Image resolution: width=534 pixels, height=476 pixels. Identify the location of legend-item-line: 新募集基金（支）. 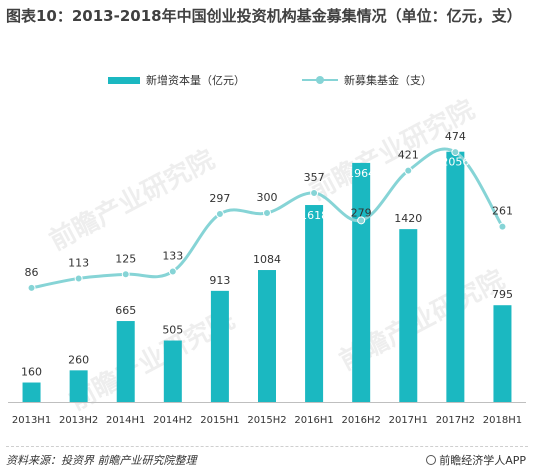
(367, 80).